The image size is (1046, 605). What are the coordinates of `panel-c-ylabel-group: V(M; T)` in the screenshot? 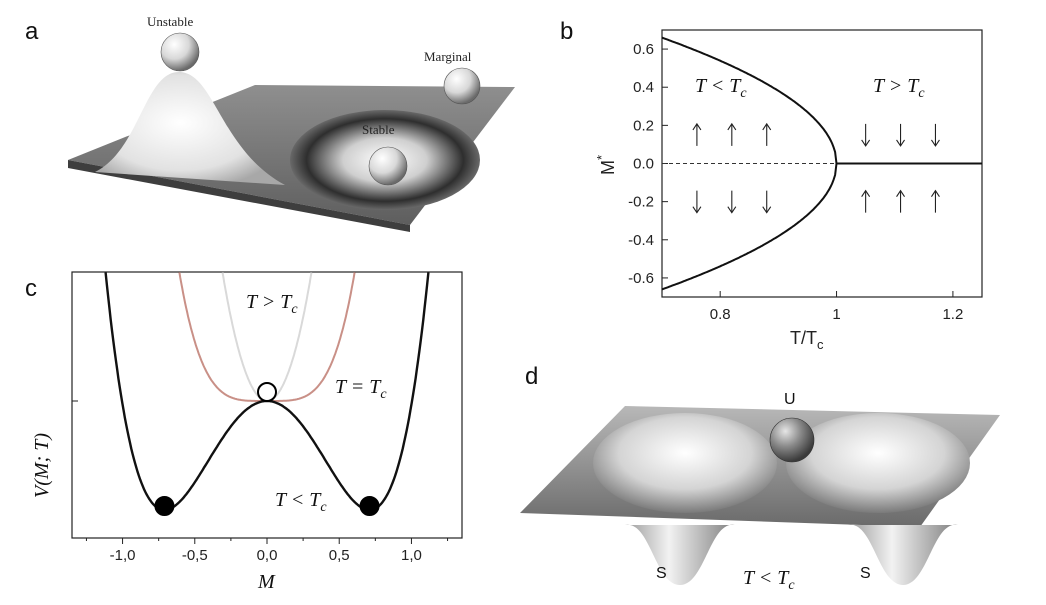 It's located at (42, 465).